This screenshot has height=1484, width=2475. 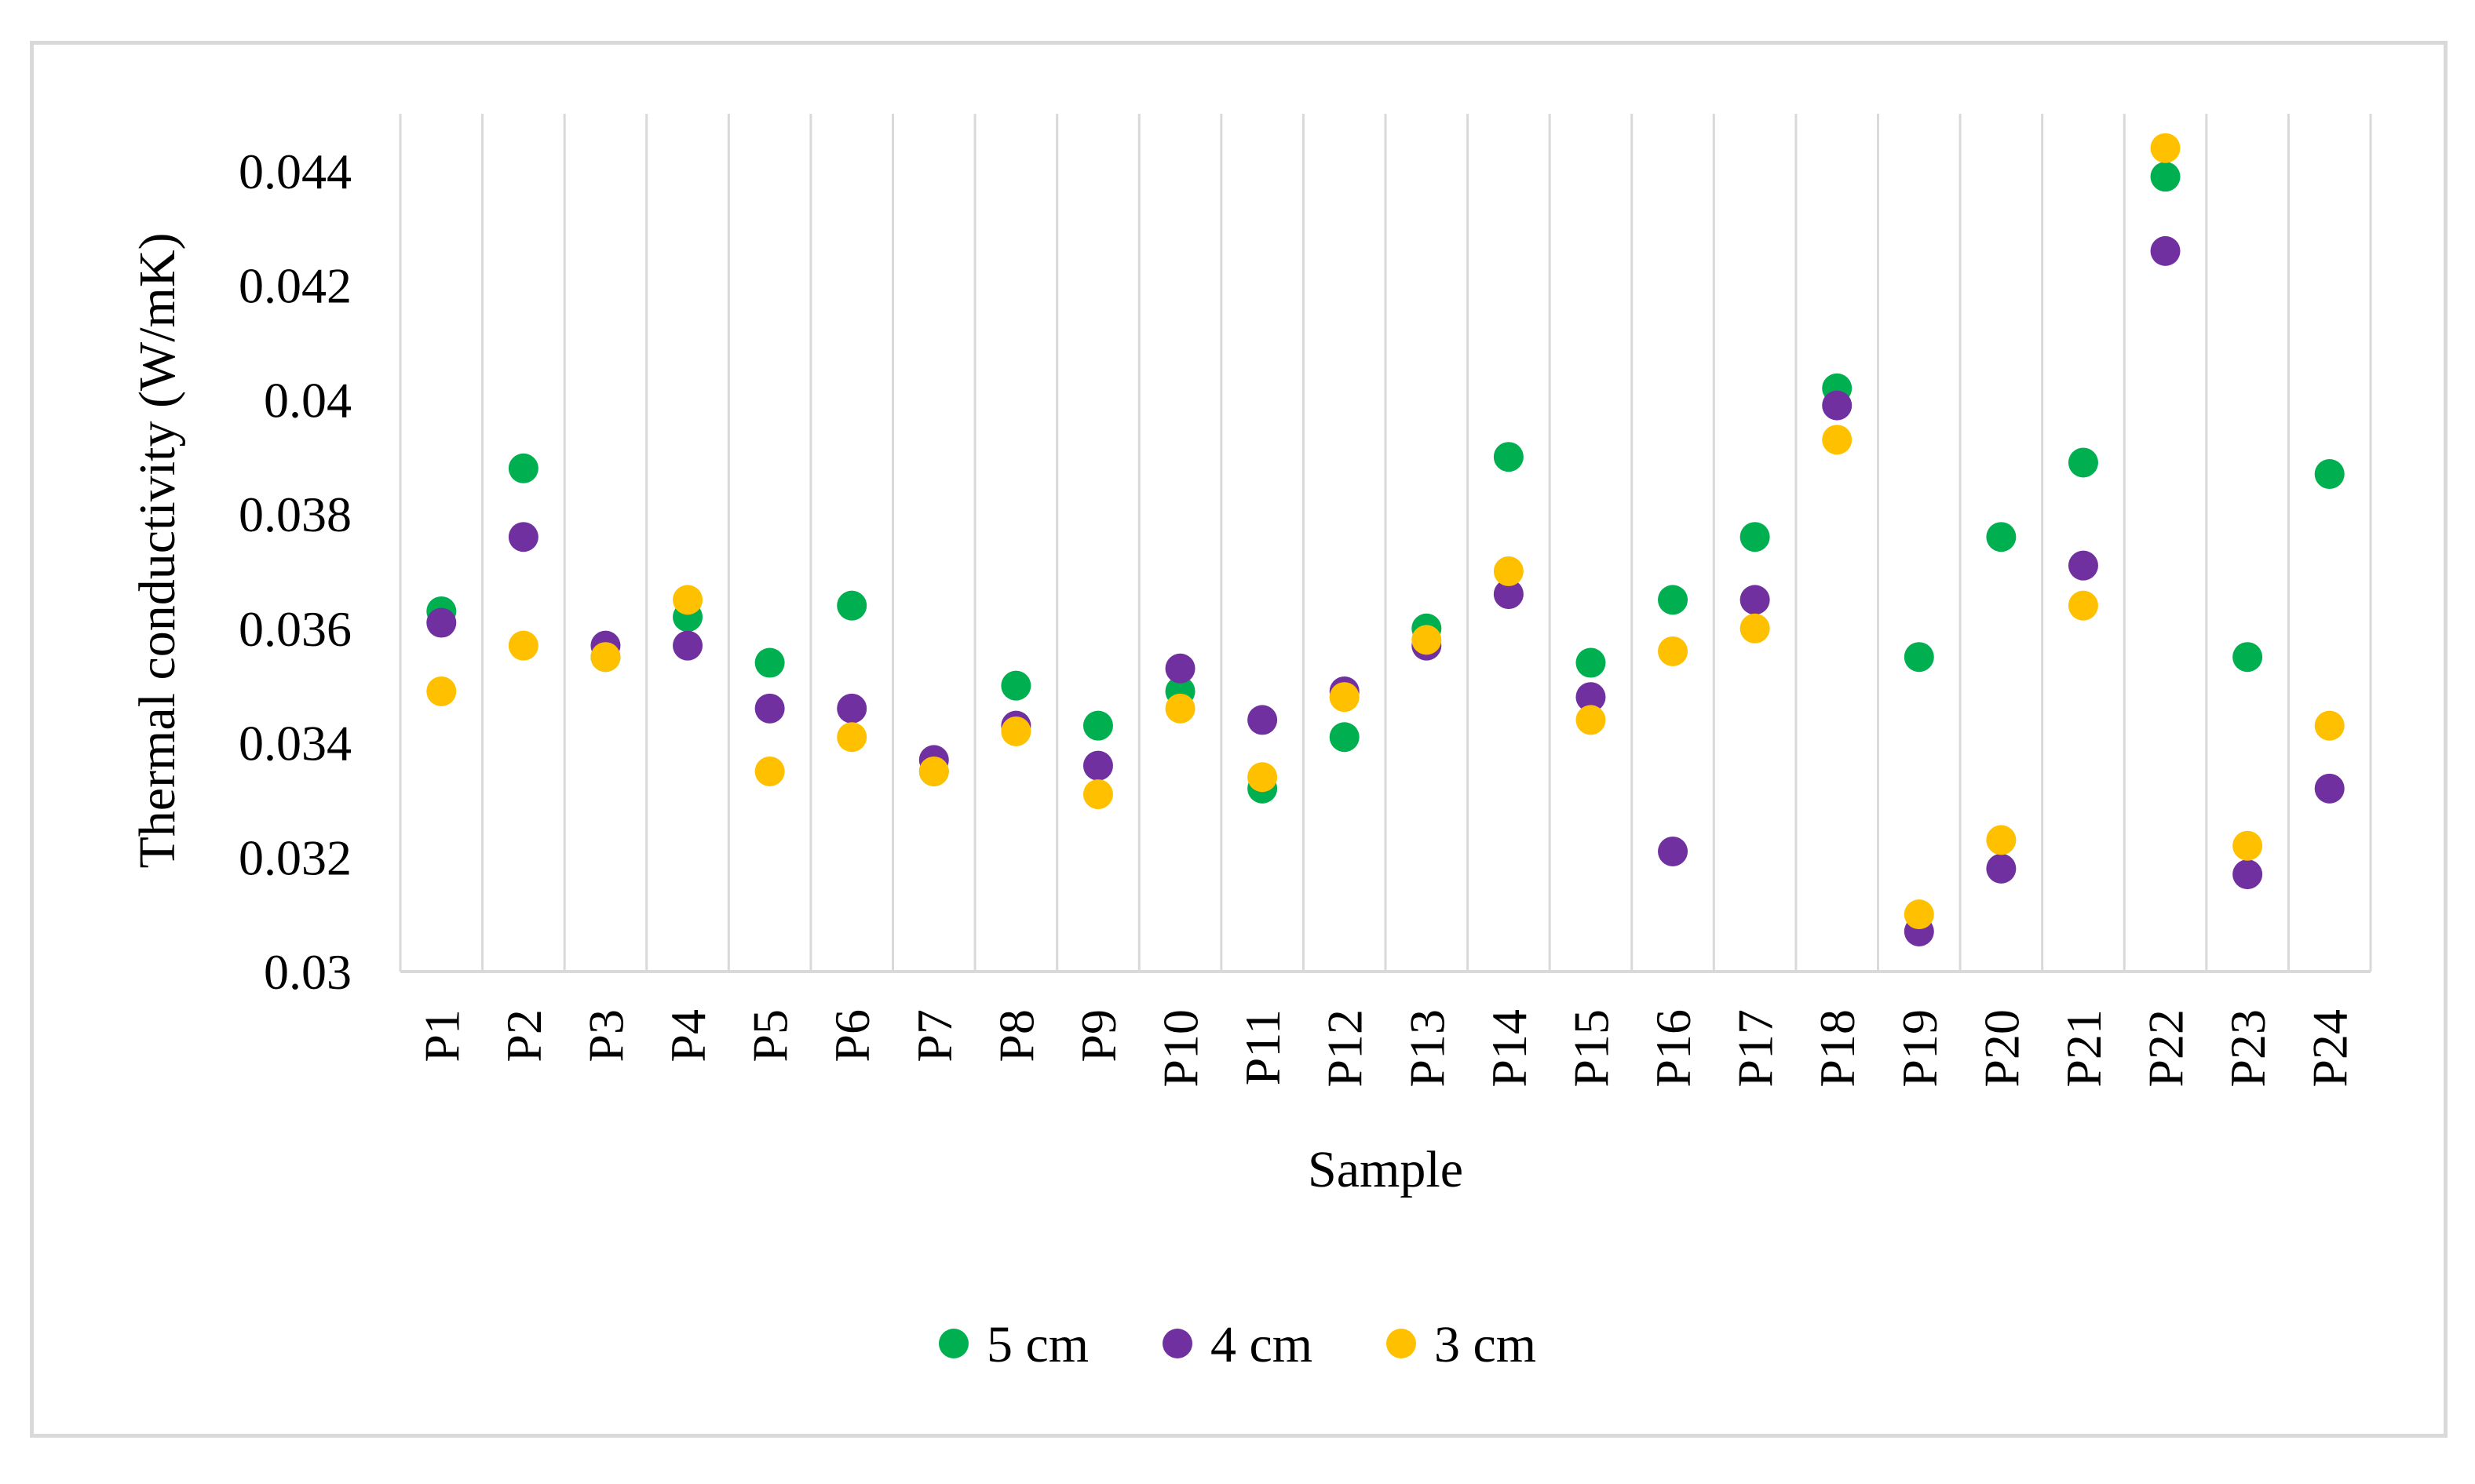 I want to click on y-axis: 0.03 0.032 0.034 0.036 0.038 0.04 0.042 0.044, so click(x=295, y=572).